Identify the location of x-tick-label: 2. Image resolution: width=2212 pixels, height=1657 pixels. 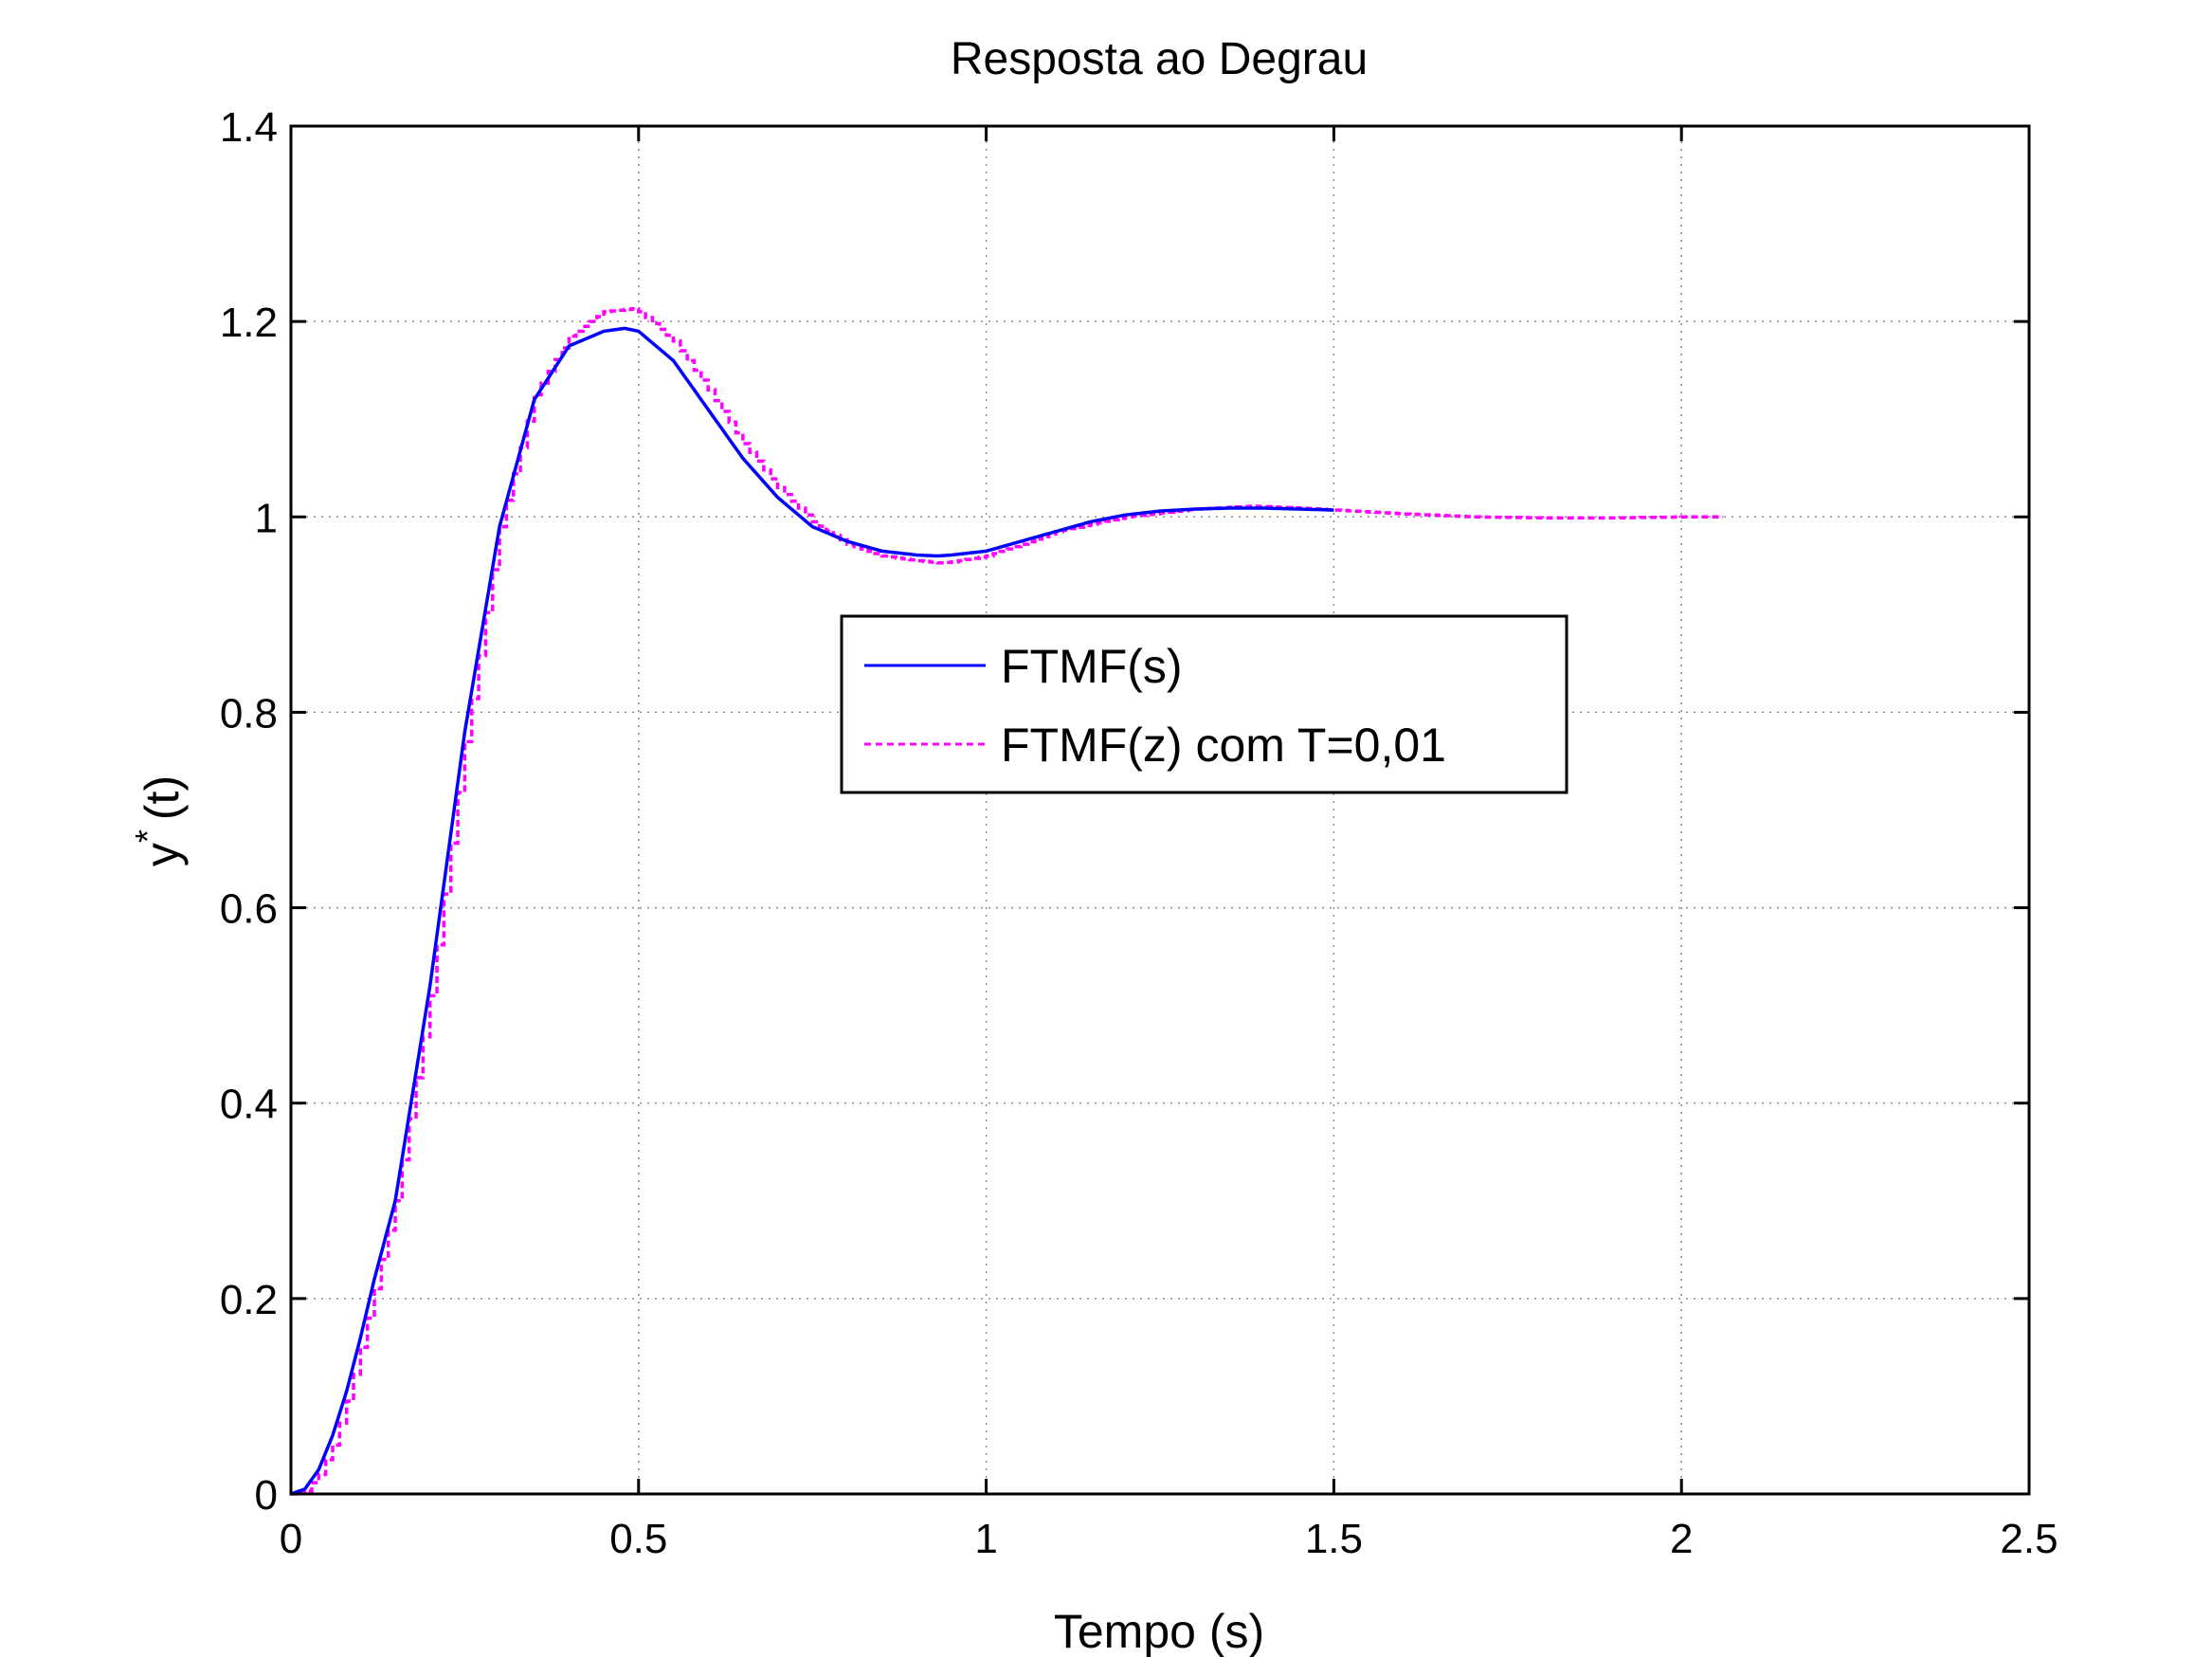
(1681, 1539).